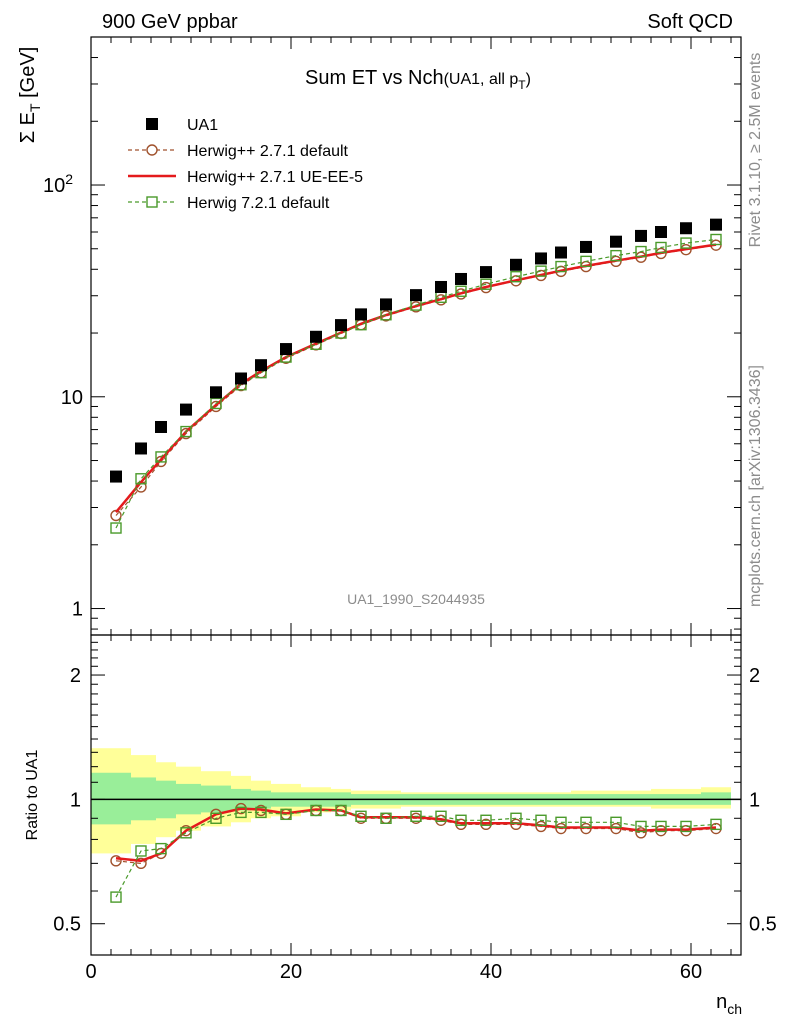 This screenshot has height=1024, width=786. Describe the element at coordinates (418, 79) in the screenshot. I see `chart-title: Sum ET vs Nch(UA1, all pT)` at that location.